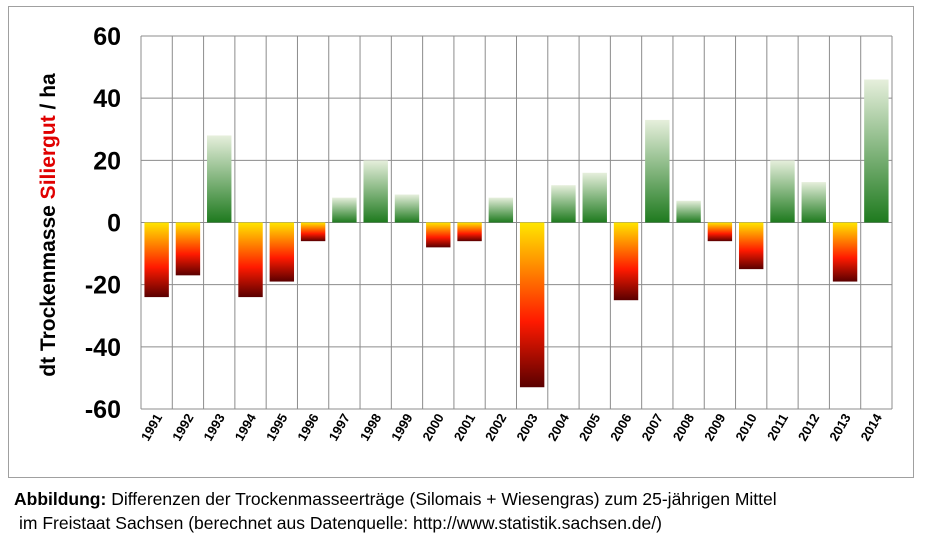 The image size is (946, 549). What do you see at coordinates (246, 426) in the screenshot?
I see `x-tick-label-1994: 1994` at bounding box center [246, 426].